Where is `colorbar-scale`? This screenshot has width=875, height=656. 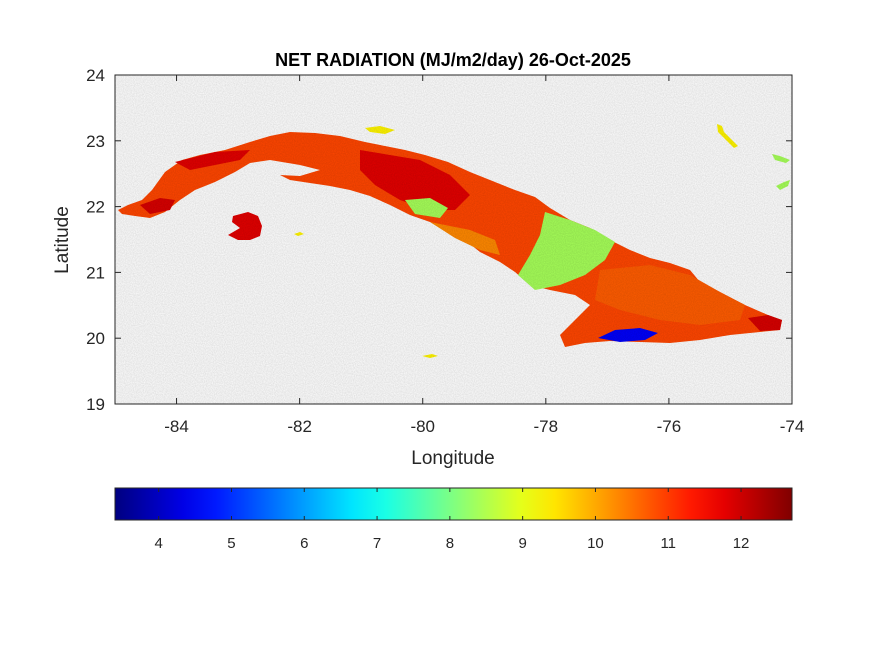 colorbar-scale is located at coordinates (453, 504).